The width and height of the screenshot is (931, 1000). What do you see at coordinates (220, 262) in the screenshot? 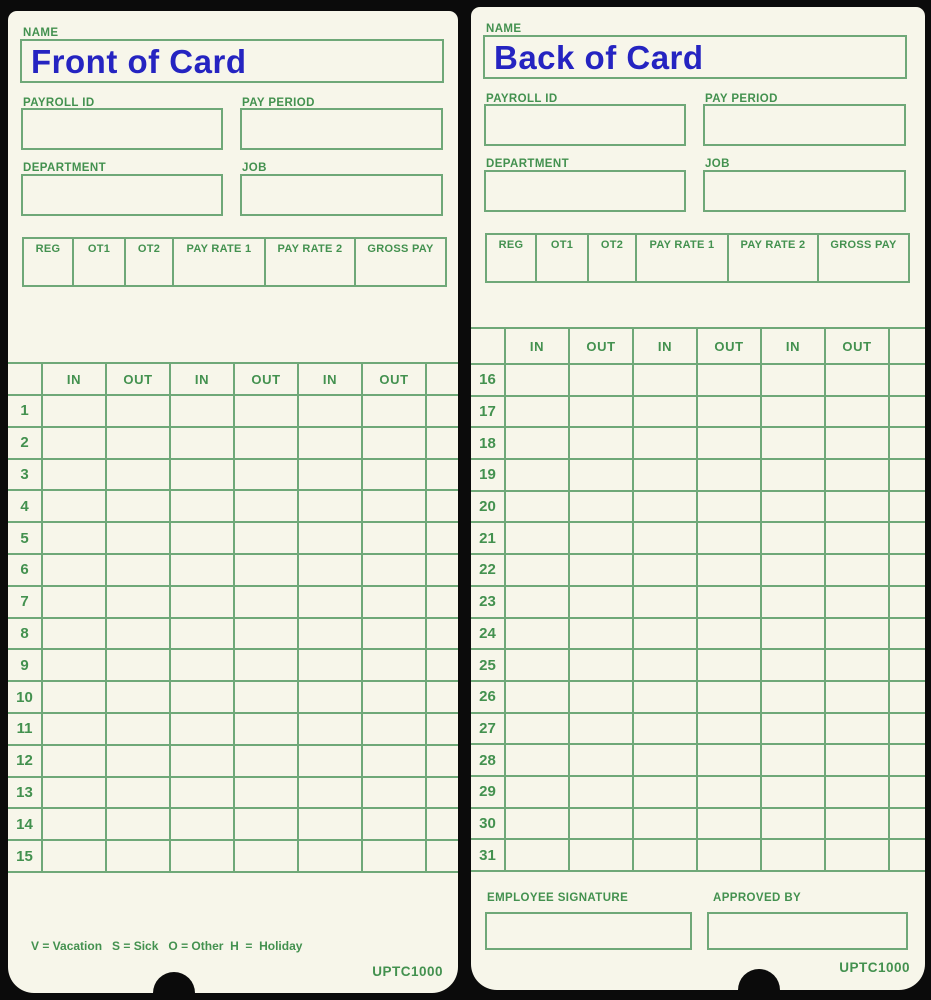
I see `pay-cell-pay-rate-1: PAY RATE 1` at bounding box center [220, 262].